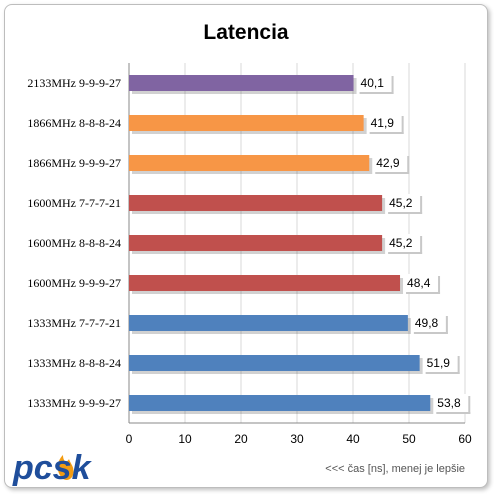 This screenshot has height=494, width=494. I want to click on x-tick-label: 50, so click(409, 439).